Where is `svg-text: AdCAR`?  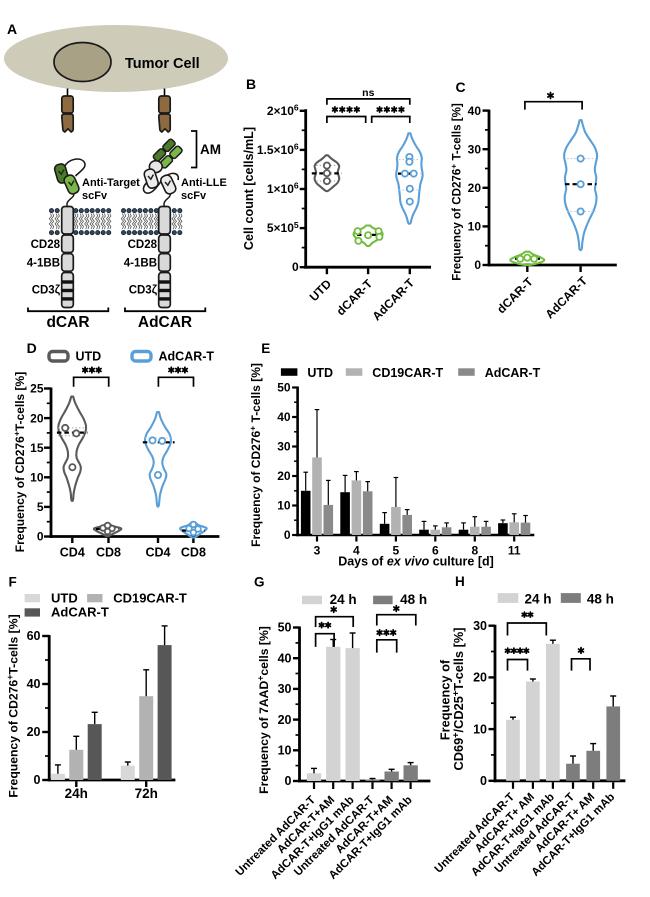 svg-text: AdCAR is located at coordinates (165, 322).